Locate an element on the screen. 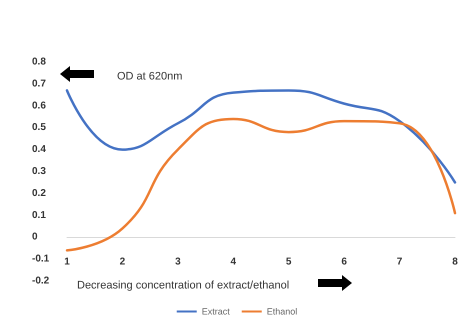 The width and height of the screenshot is (474, 335). y-tick-label: 0 is located at coordinates (35, 237).